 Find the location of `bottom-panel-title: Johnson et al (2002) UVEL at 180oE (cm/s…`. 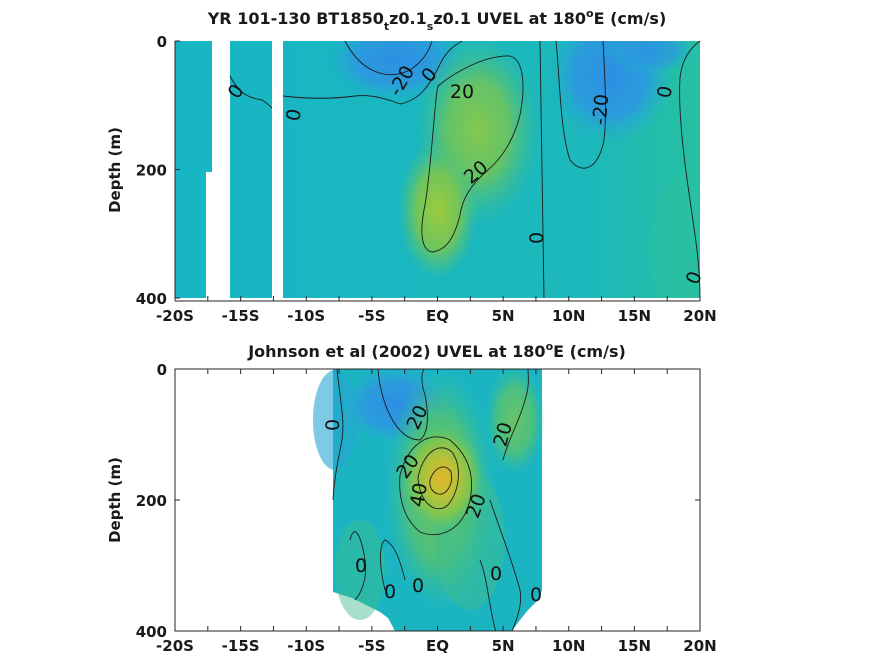

bottom-panel-title: Johnson et al (2002) UVEL at 180oE (cm/s… is located at coordinates (436, 350).